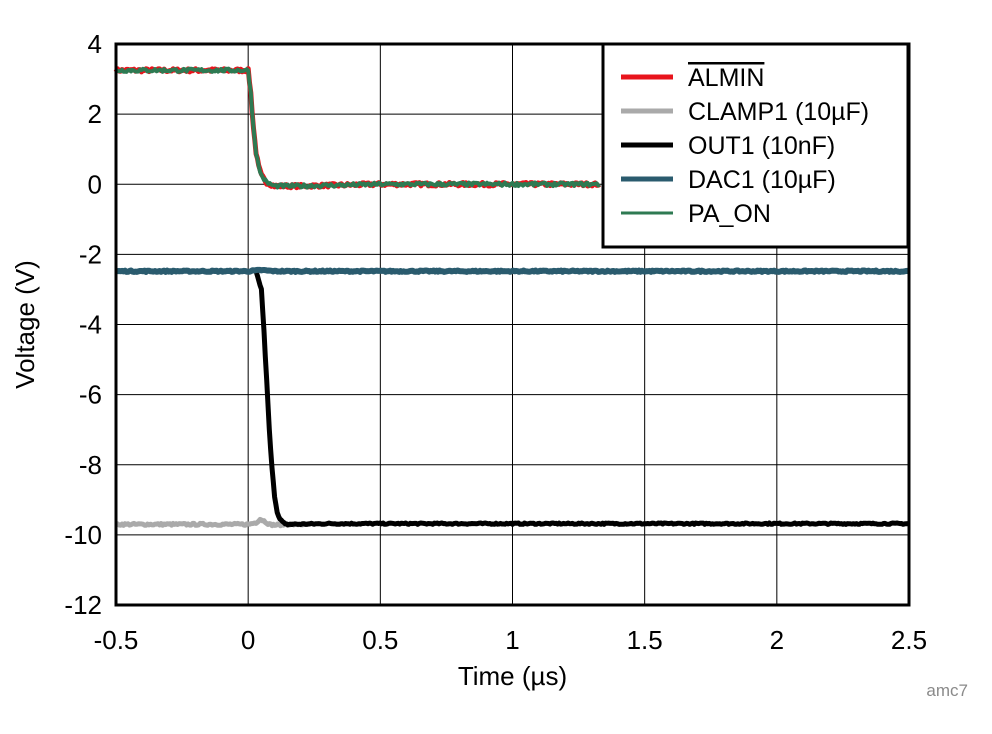 The height and width of the screenshot is (734, 992). I want to click on y-tick-labels: -12 -10 -8 -6 -4 -2 0 2 4, so click(83, 324).